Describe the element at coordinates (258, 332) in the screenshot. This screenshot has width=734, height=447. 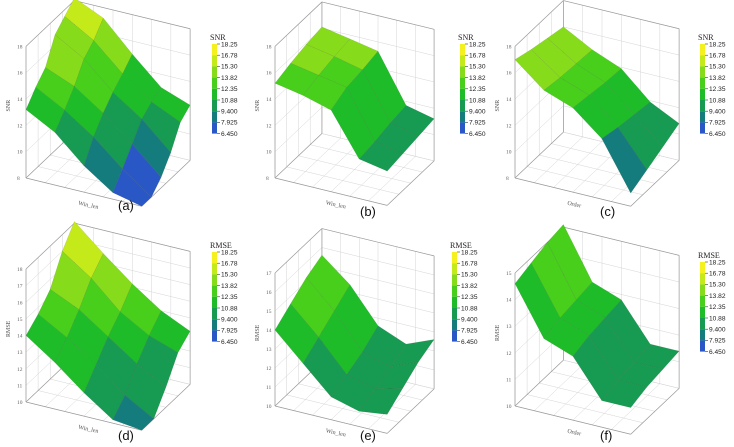
I see `z-axis-title: RMSE` at that location.